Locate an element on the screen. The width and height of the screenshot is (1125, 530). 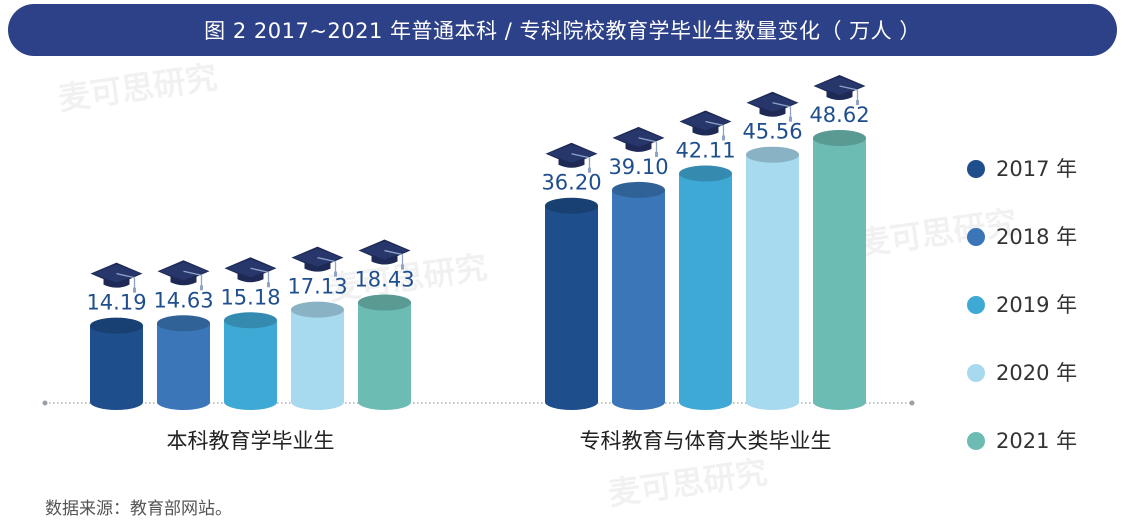
data-label: 36.20 is located at coordinates (571, 183).